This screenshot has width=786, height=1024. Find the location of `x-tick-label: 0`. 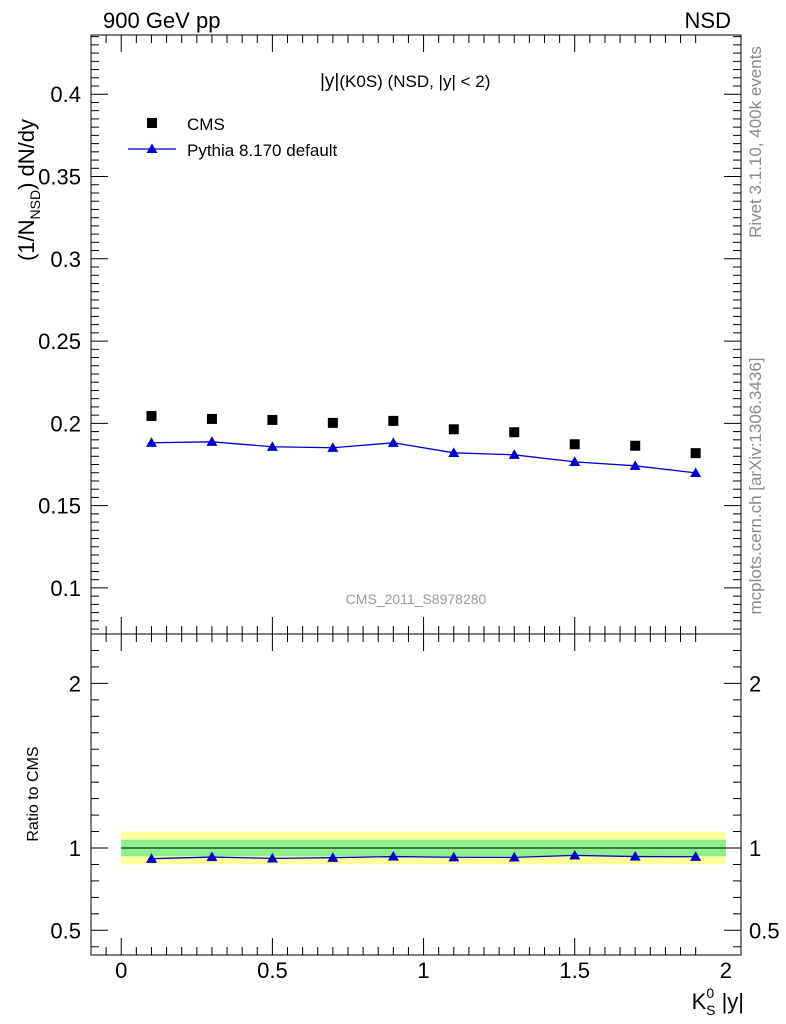

x-tick-label: 0 is located at coordinates (121, 970).